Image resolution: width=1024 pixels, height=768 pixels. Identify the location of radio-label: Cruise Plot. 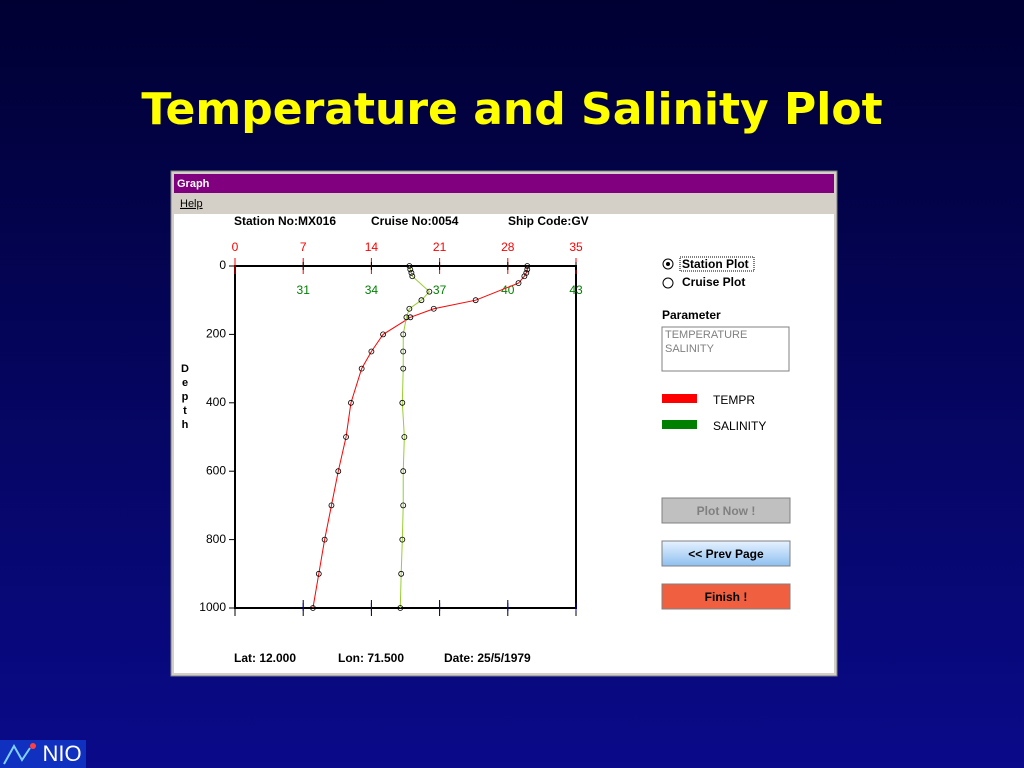
(713, 282).